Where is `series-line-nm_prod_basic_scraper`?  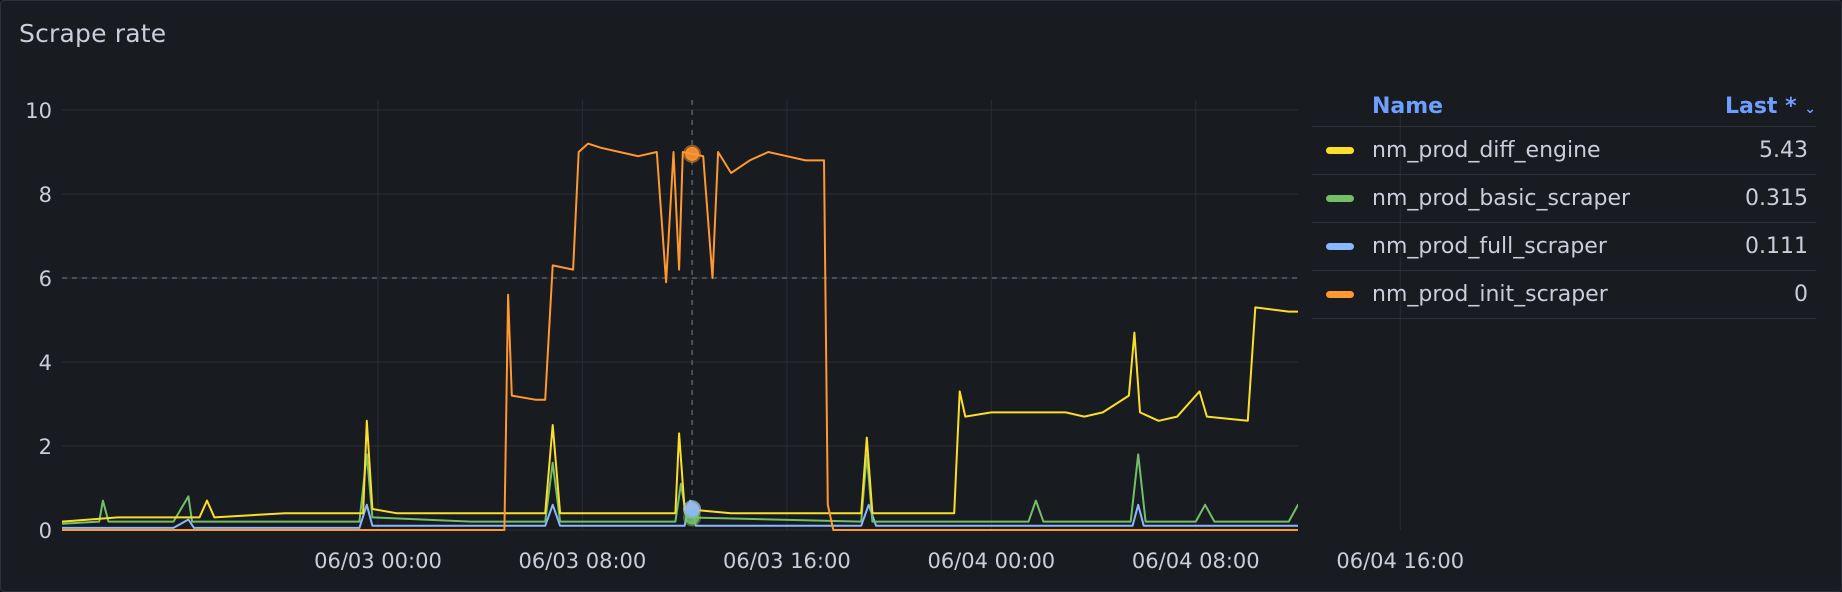 series-line-nm_prod_basic_scraper is located at coordinates (740, 485).